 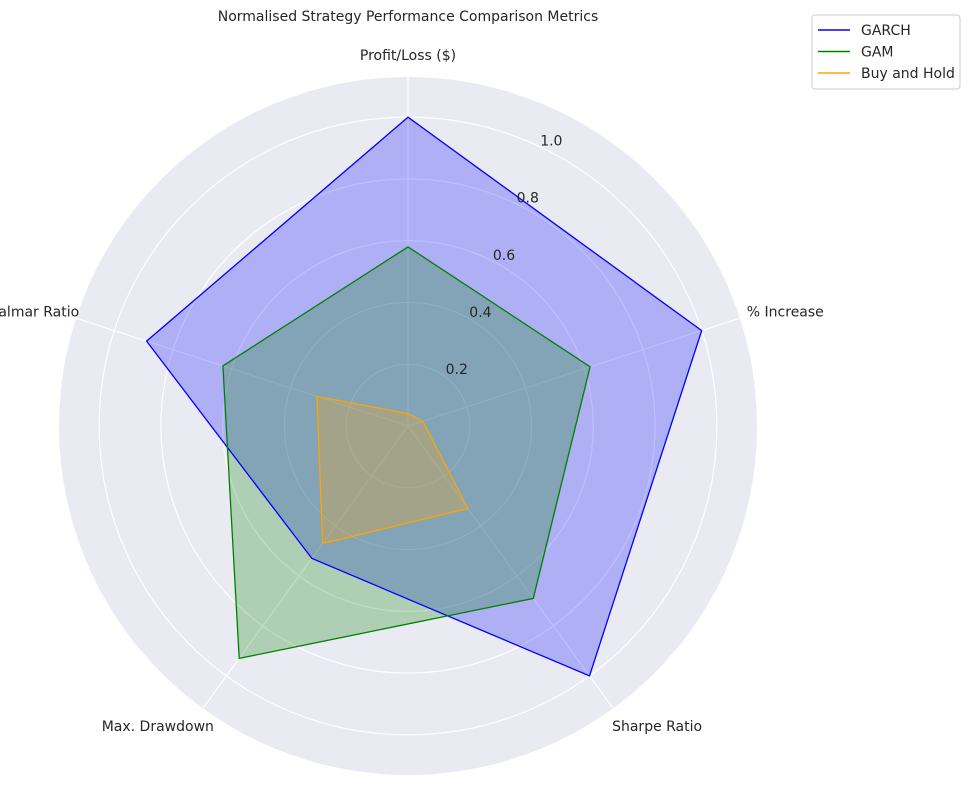 I want to click on legend-label: Buy and Hold, so click(x=908, y=74).